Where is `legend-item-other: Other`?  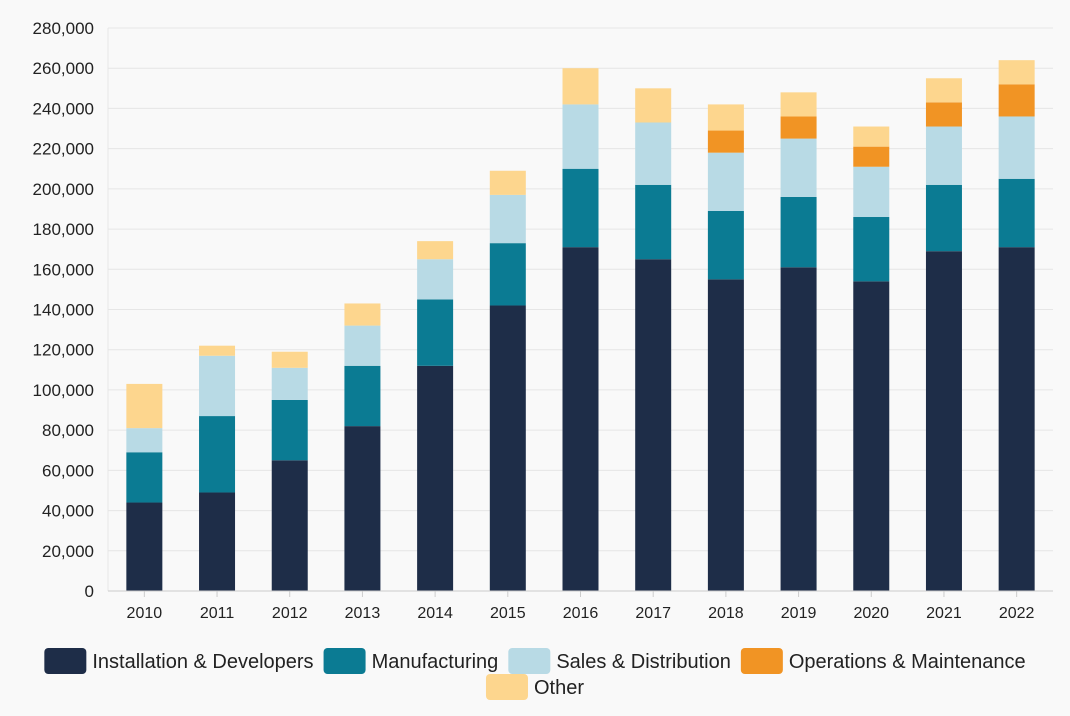
legend-item-other: Other is located at coordinates (534, 687).